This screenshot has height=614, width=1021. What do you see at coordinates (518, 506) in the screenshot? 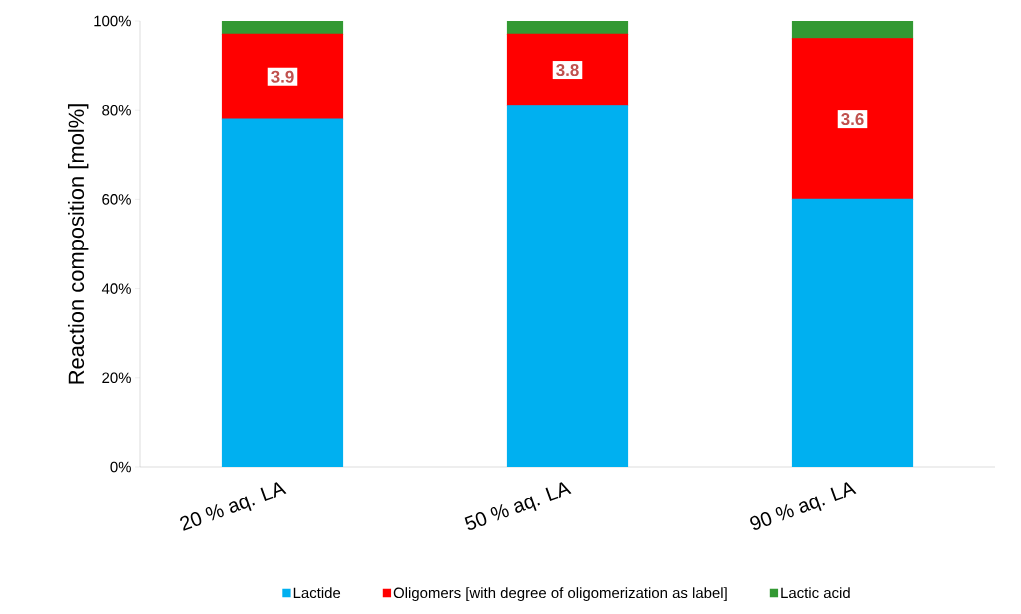
I see `x-tick-label: 50 % aq. LA` at bounding box center [518, 506].